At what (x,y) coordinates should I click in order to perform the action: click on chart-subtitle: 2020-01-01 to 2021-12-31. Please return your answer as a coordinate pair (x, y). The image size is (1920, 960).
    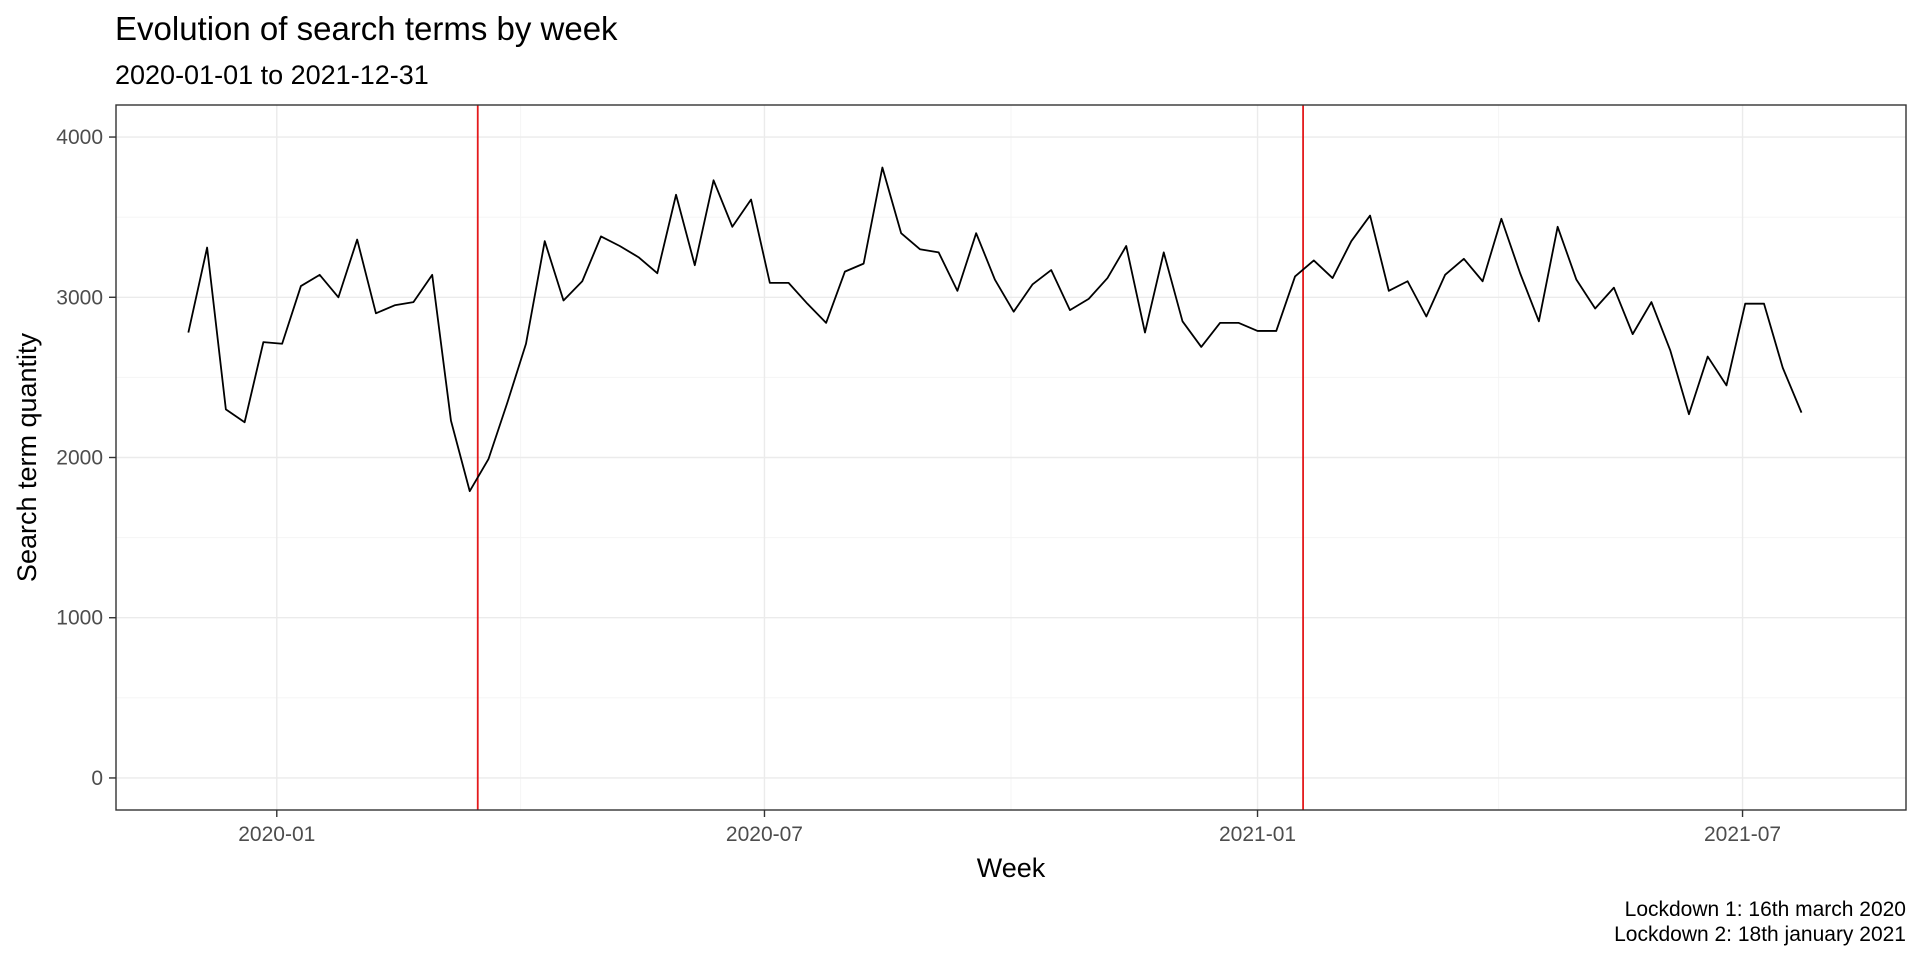
    Looking at the image, I should click on (272, 75).